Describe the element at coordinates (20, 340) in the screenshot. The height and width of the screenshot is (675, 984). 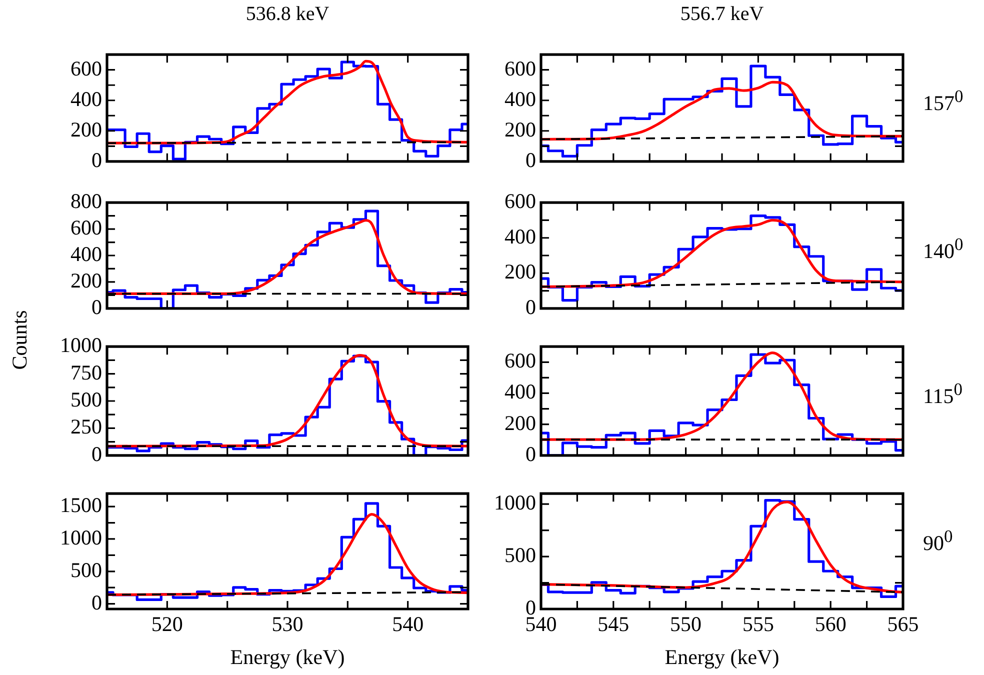
I see `y-axis-title: Counts` at that location.